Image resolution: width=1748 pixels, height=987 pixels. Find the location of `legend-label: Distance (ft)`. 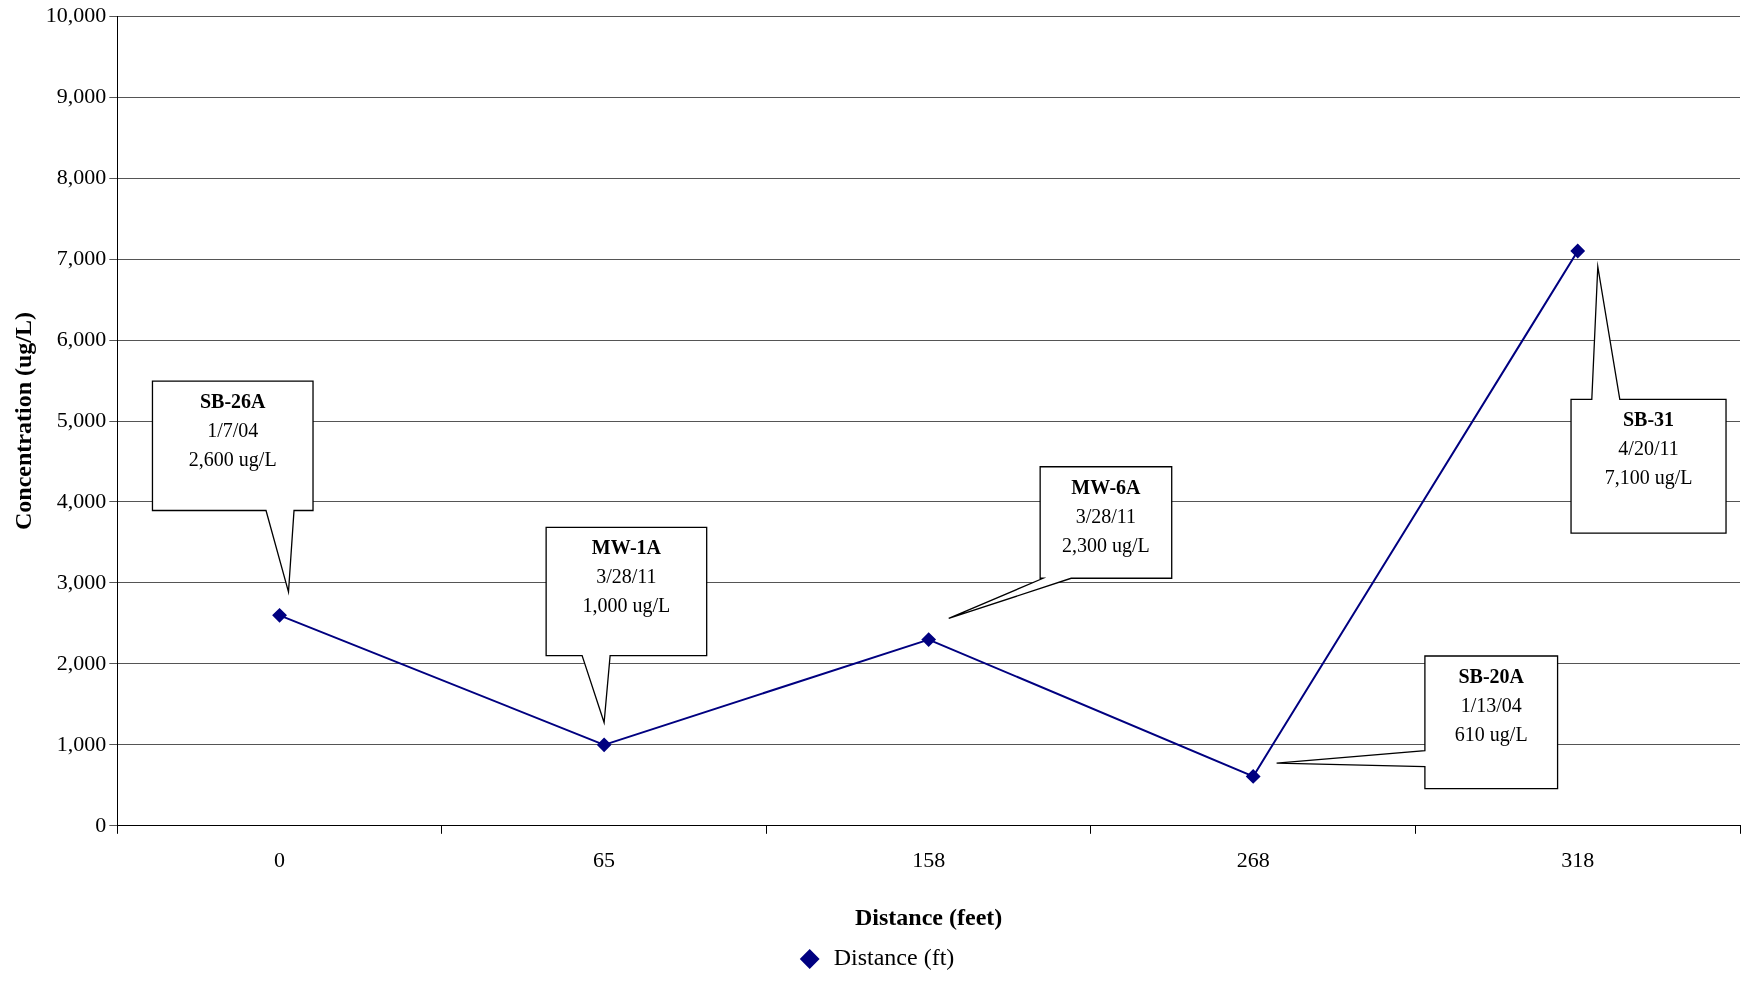

legend-label: Distance (ft) is located at coordinates (894, 957).